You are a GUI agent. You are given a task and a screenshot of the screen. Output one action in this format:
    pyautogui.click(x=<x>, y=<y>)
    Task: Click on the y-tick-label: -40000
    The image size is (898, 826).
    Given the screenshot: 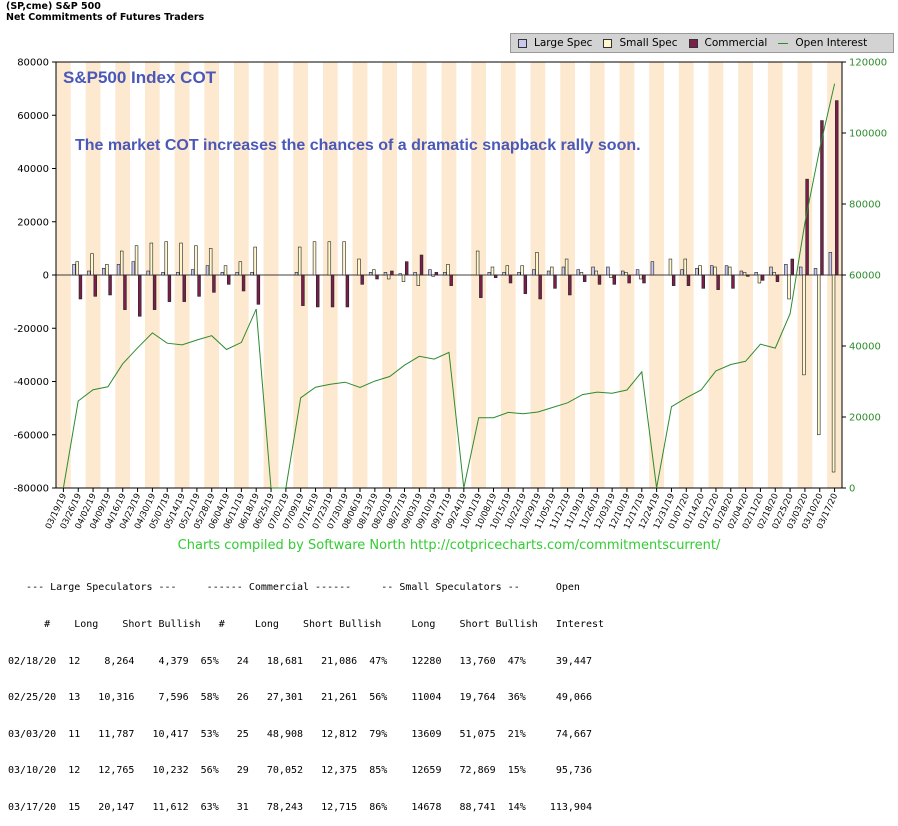 What is the action you would take?
    pyautogui.click(x=31, y=382)
    